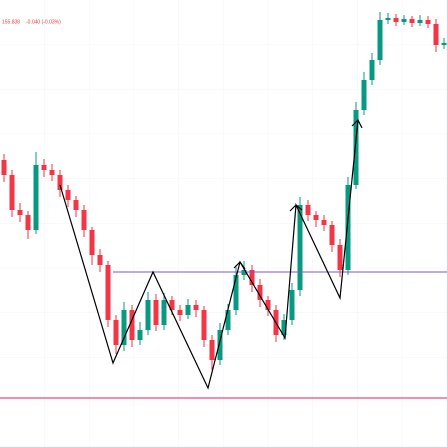  I want to click on arrow-head, so click(298, 194).